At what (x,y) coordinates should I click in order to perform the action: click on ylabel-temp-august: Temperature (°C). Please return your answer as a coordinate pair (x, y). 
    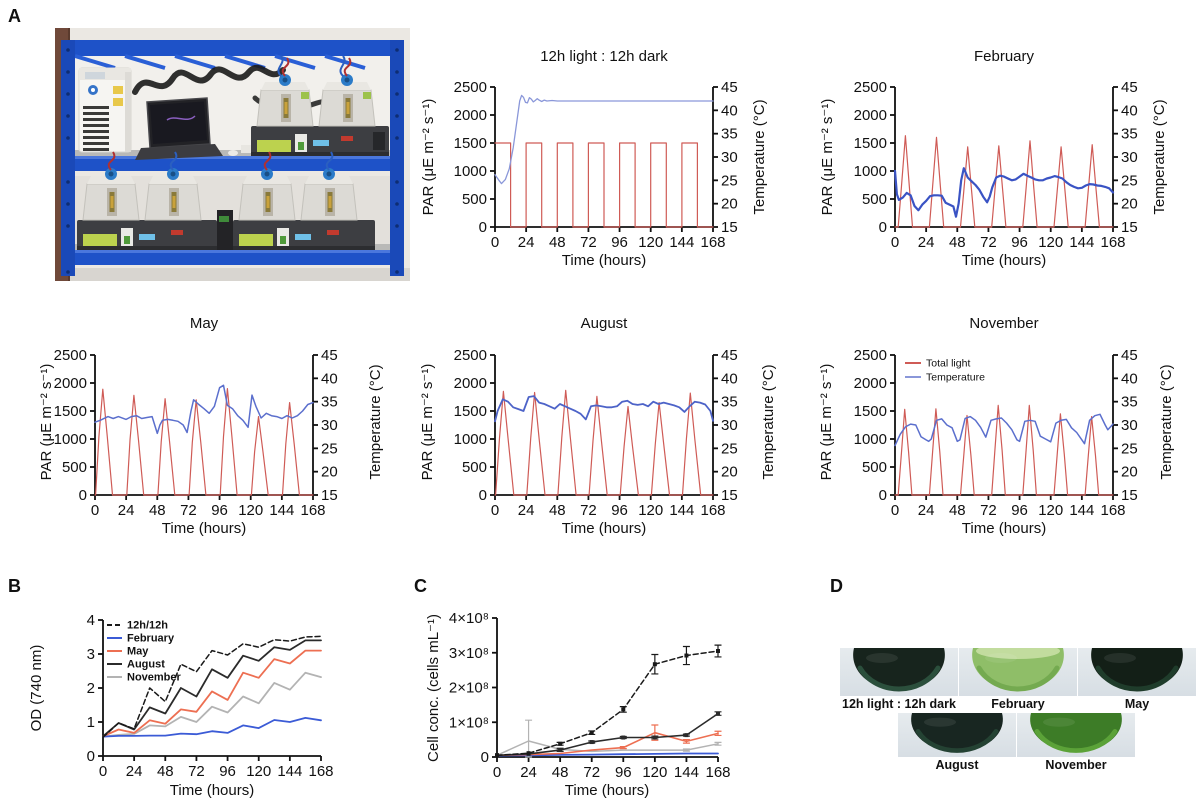
    Looking at the image, I should click on (768, 422).